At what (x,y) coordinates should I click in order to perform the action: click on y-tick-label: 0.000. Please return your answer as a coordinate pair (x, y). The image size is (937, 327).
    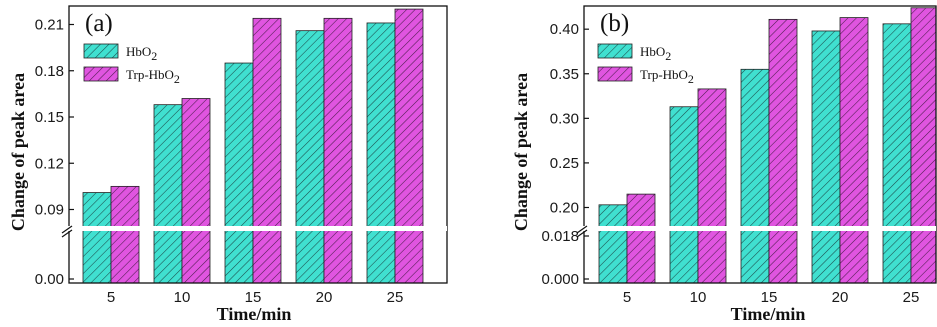
    Looking at the image, I should click on (560, 279).